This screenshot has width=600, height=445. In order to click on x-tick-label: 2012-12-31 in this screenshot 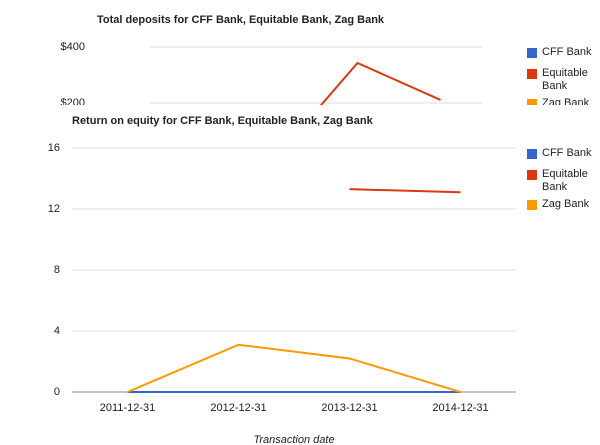, I will do `click(238, 408)`.